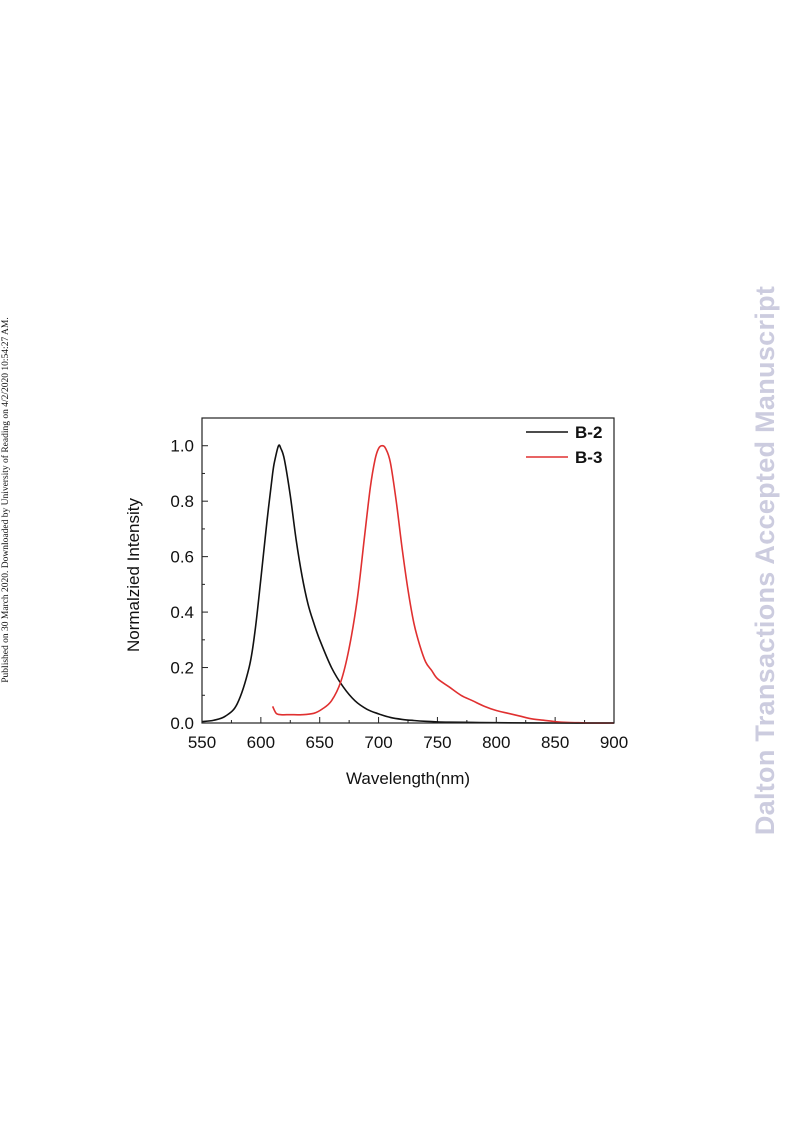 The height and width of the screenshot is (1121, 793). I want to click on x-tick-label: 650, so click(320, 742).